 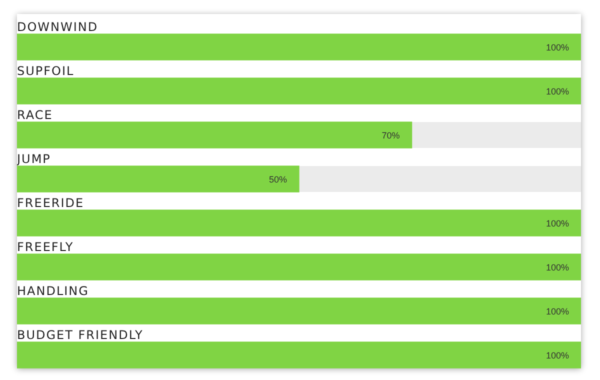 I want to click on y-tick-label: SUPFOIL, so click(x=45, y=71).